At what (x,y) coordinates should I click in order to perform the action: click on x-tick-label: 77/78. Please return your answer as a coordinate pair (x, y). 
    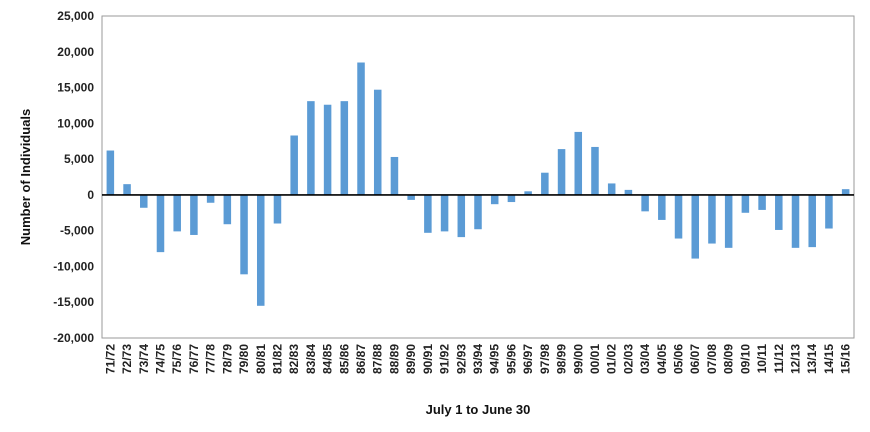
    Looking at the image, I should click on (211, 359).